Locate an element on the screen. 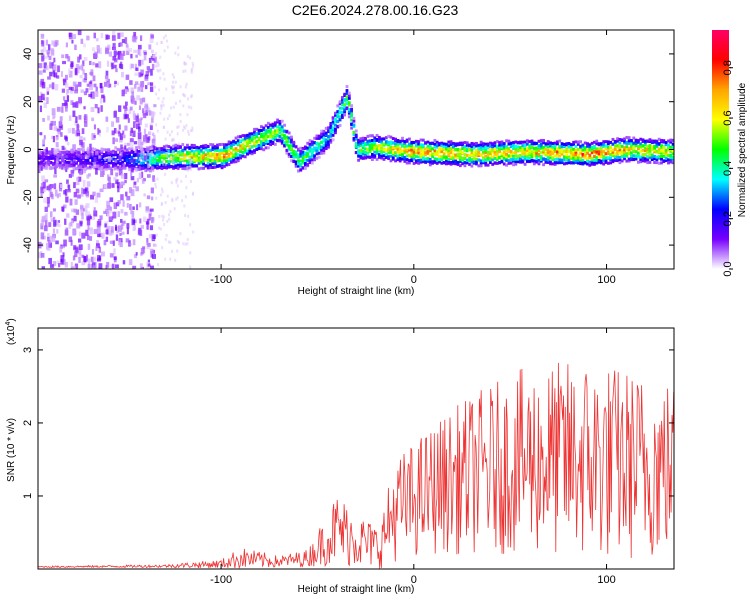 Image resolution: width=750 pixels, height=600 pixels. snr-y-axis-label: SNR (10 * v/v) is located at coordinates (11, 450).